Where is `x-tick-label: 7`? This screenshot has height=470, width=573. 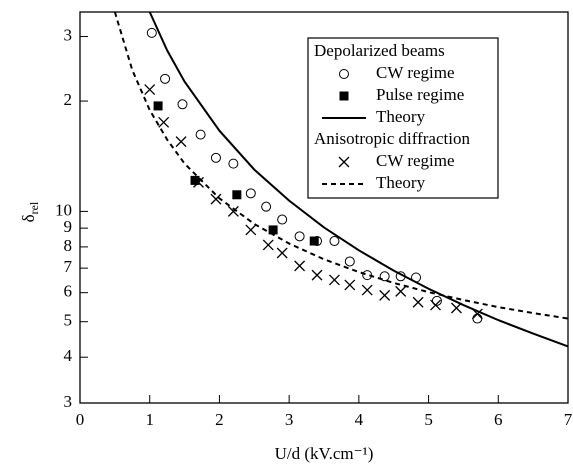 x-tick-label: 7 is located at coordinates (568, 419).